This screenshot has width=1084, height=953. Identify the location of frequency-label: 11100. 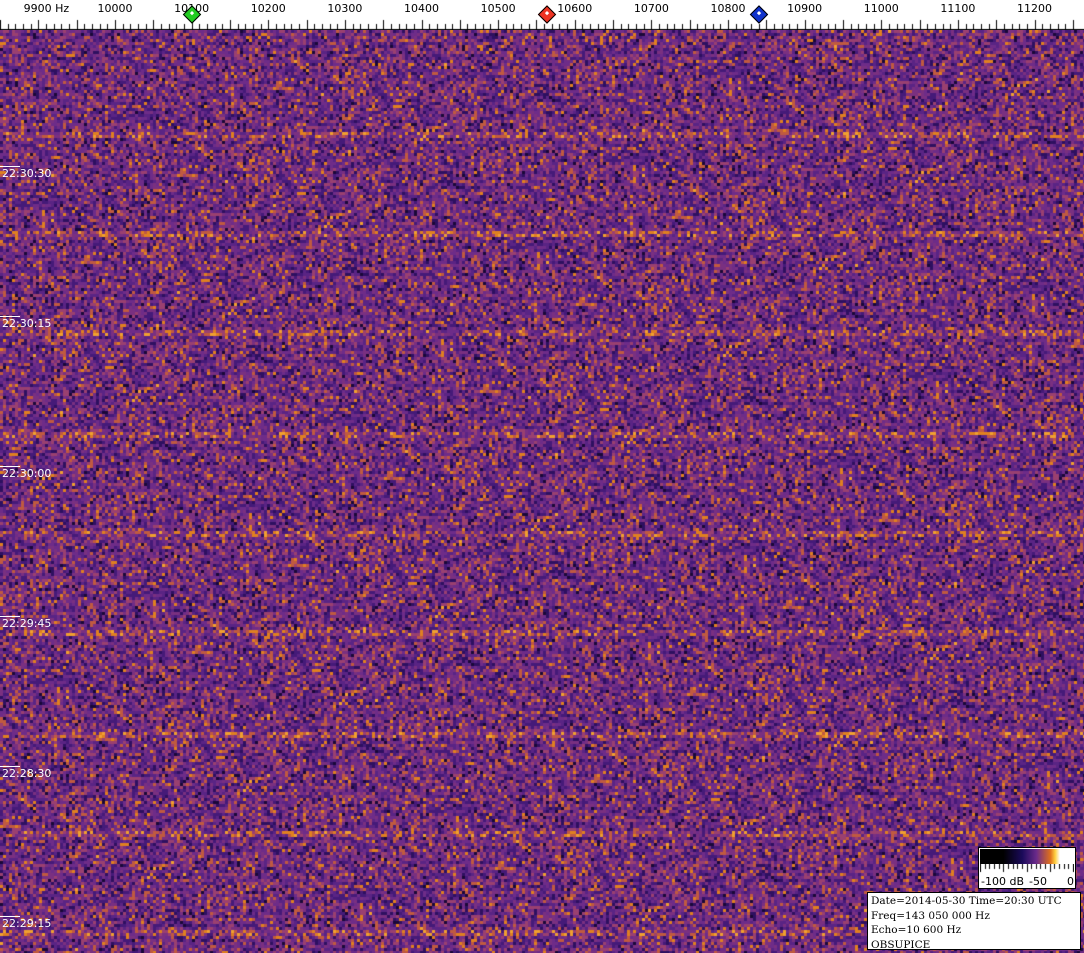
(958, 8).